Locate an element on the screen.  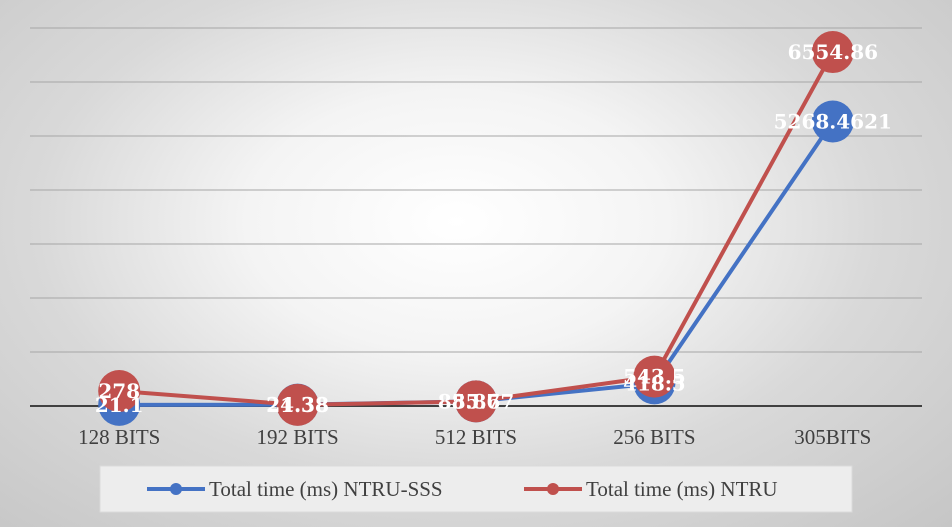
legend-box is located at coordinates (476, 489).